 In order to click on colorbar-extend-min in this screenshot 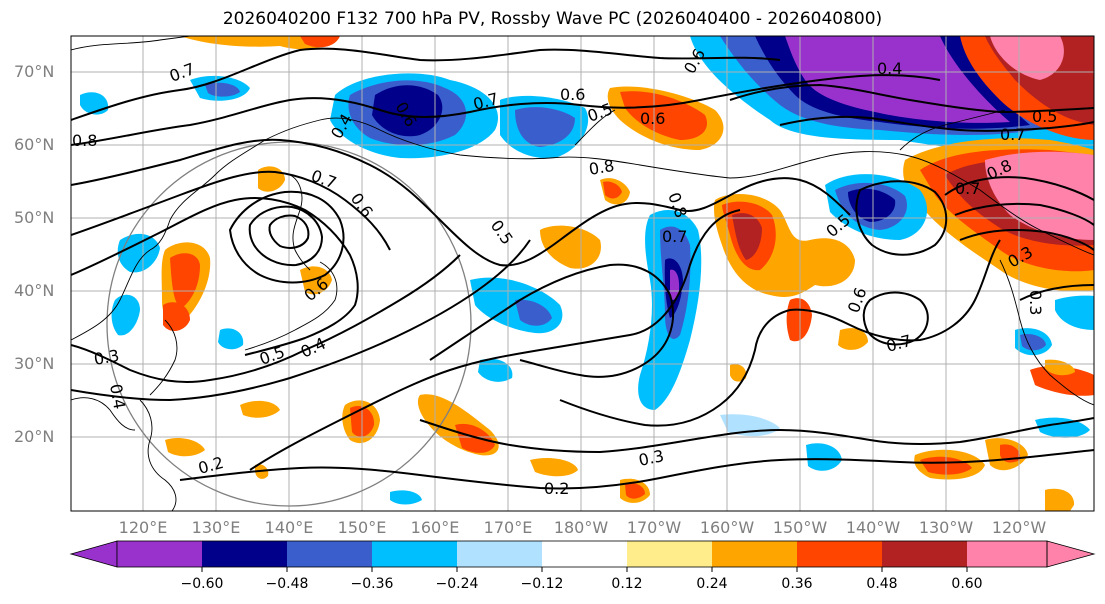, I will do `click(93, 554)`.